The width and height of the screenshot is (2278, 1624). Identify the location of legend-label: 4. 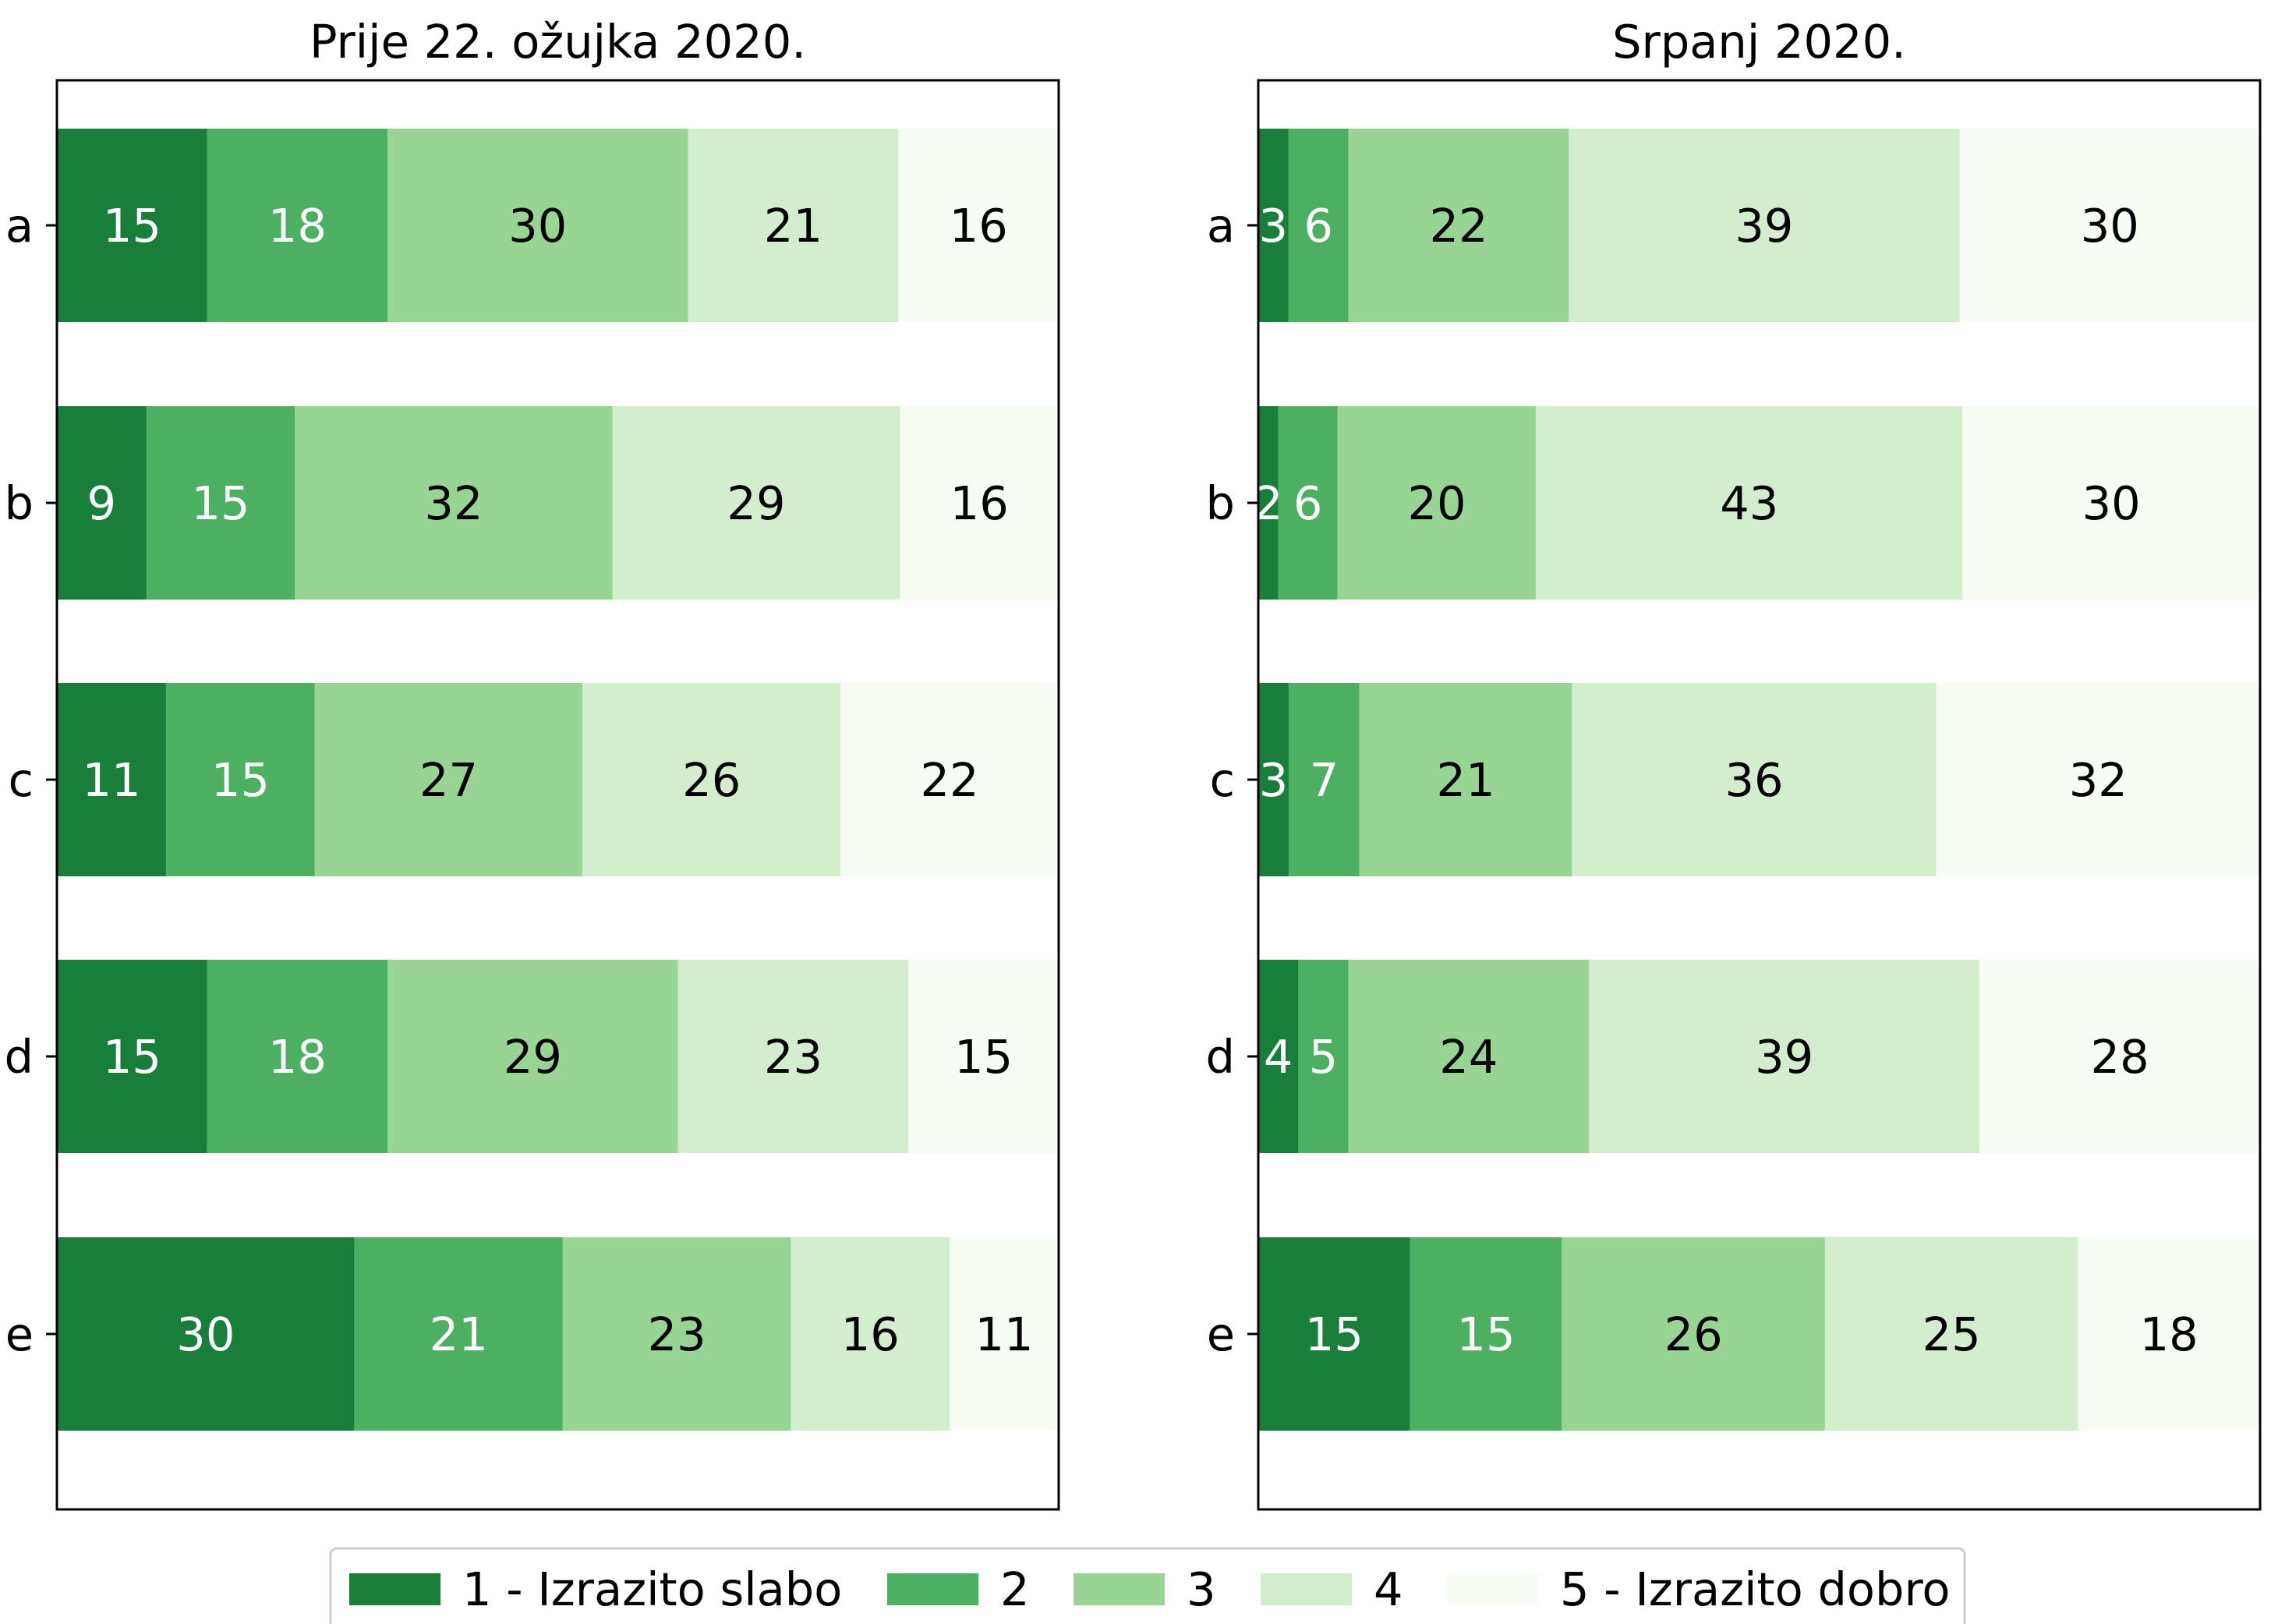
(1388, 1589).